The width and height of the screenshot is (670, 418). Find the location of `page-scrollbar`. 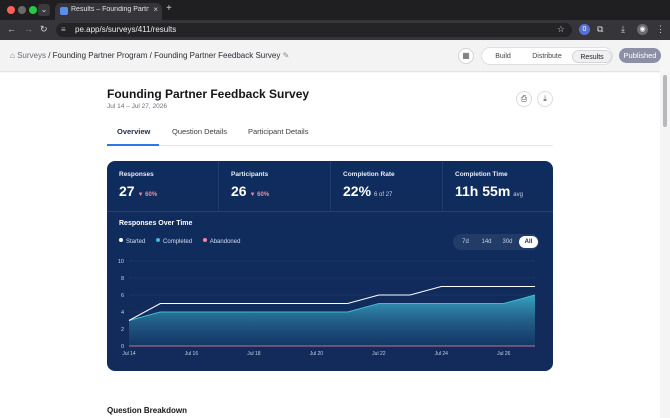

page-scrollbar is located at coordinates (665, 245).